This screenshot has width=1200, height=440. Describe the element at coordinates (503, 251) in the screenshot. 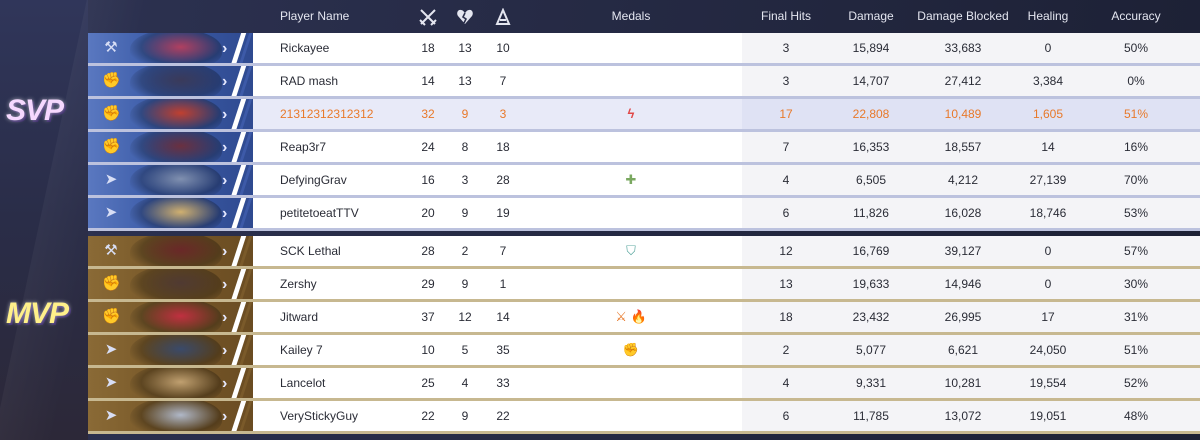

I see `assists-value: 7` at that location.